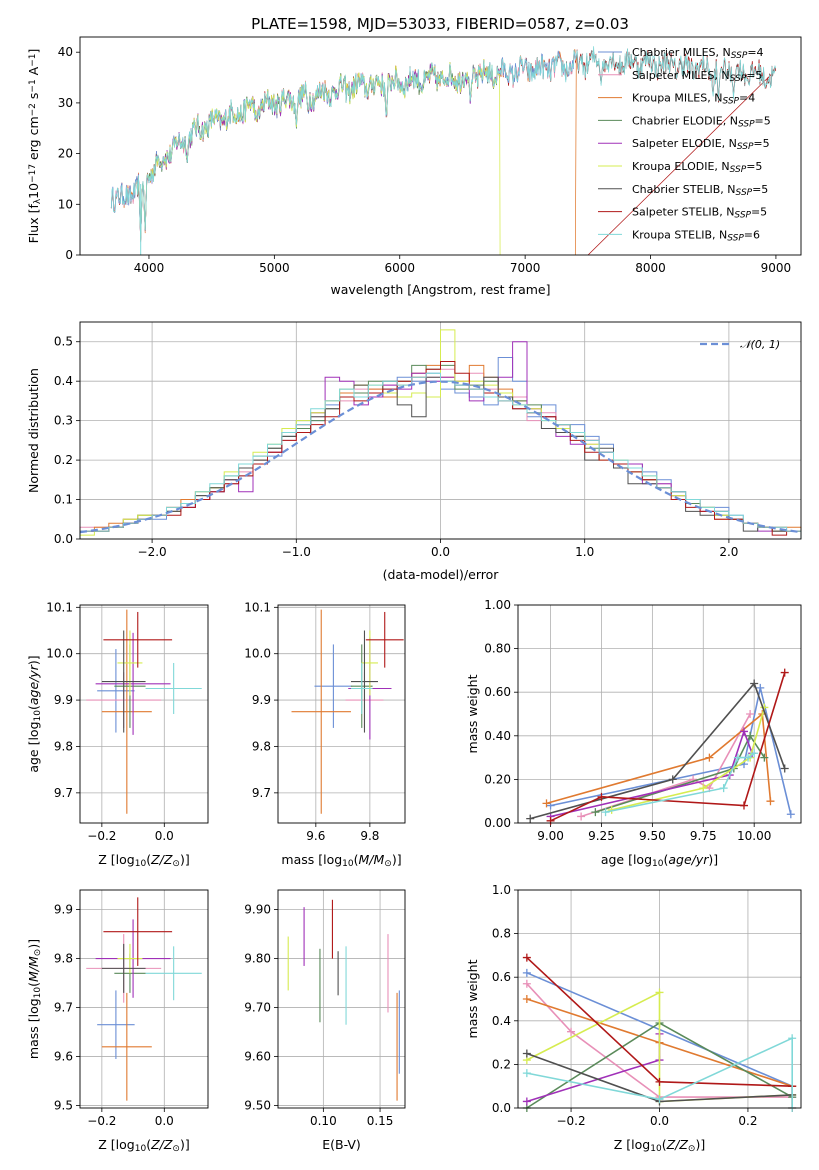 This screenshot has height=1170, width=819. What do you see at coordinates (684, 189) in the screenshot?
I see `label-part: Chabrier STELIB, N` at bounding box center [684, 189].